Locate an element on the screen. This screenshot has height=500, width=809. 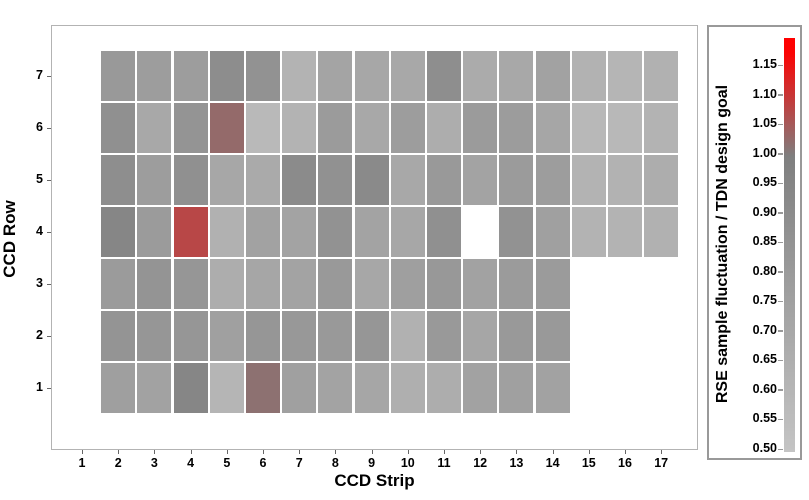
colorbar-tick-label: 1.10 is located at coordinates (764, 93).